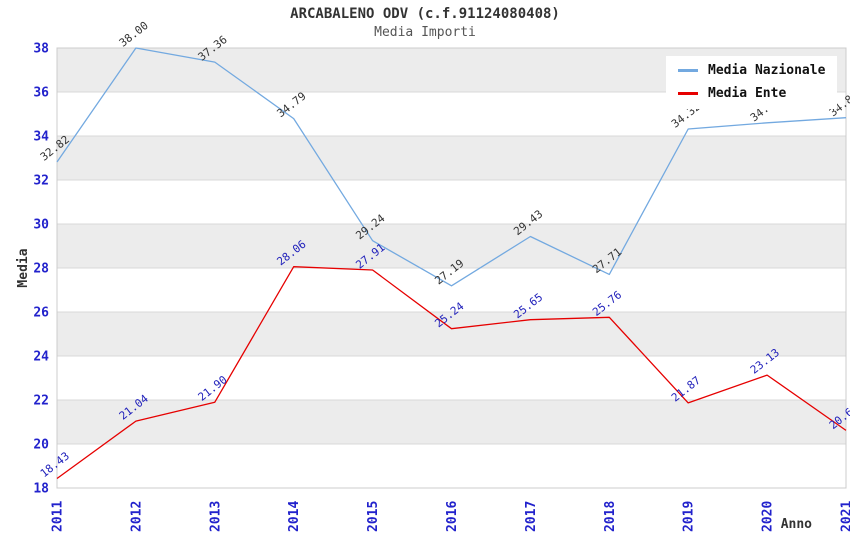 The width and height of the screenshot is (850, 550). What do you see at coordinates (688, 93) in the screenshot?
I see `legend-swatch-ente` at bounding box center [688, 93].